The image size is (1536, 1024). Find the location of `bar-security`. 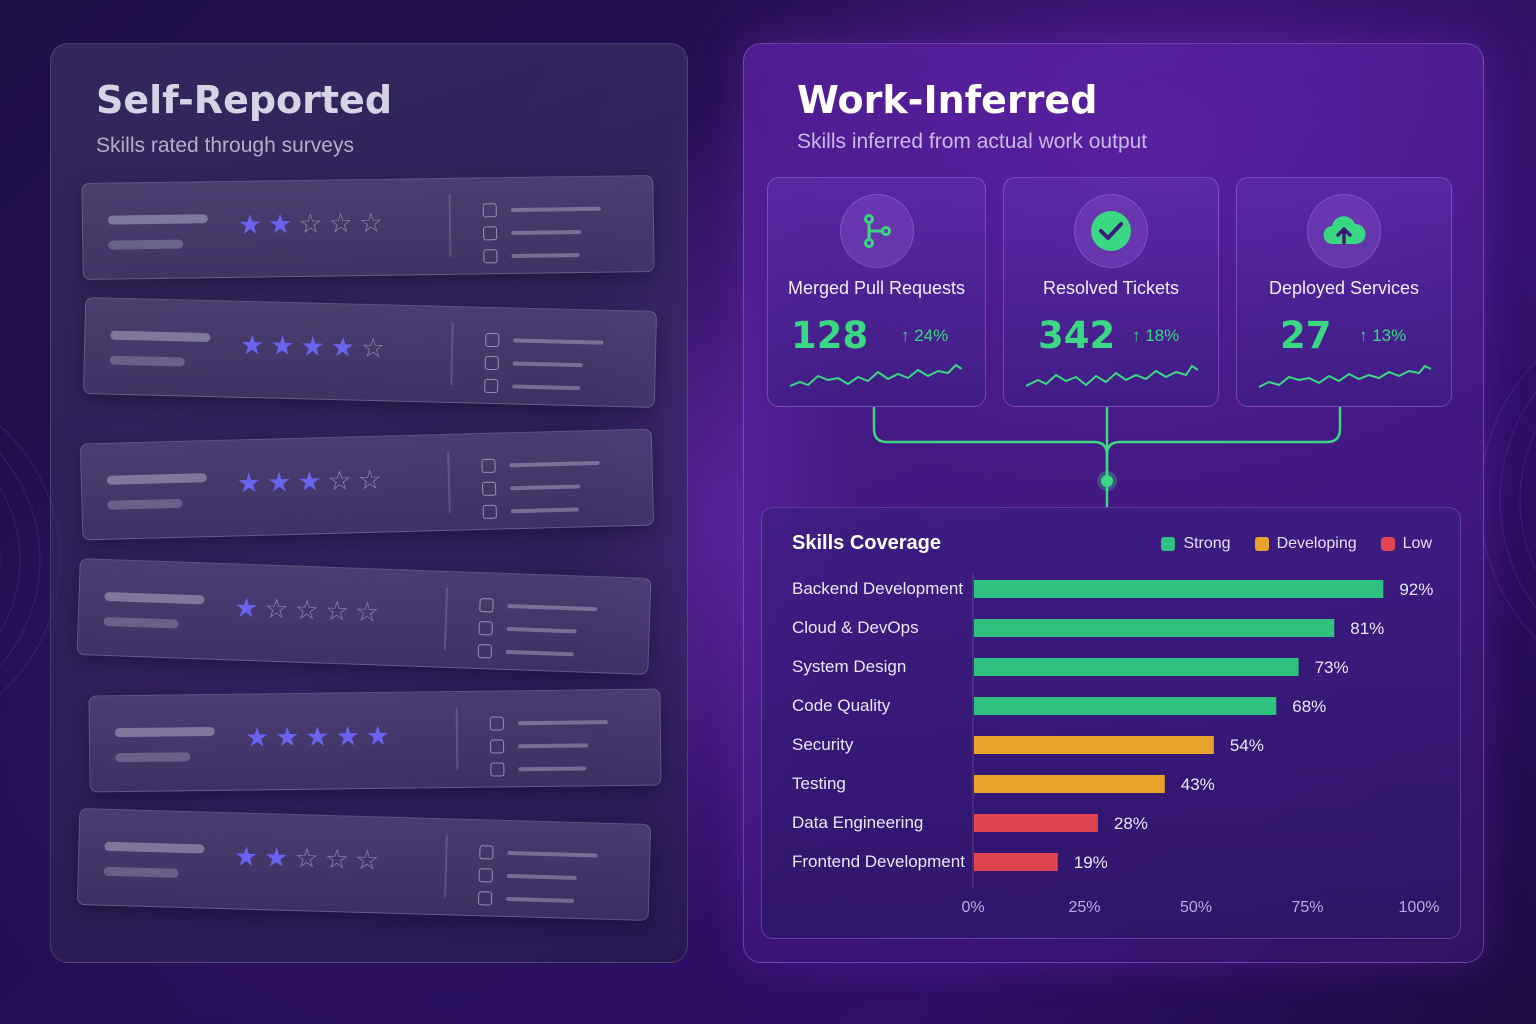

bar-security is located at coordinates (1094, 745).